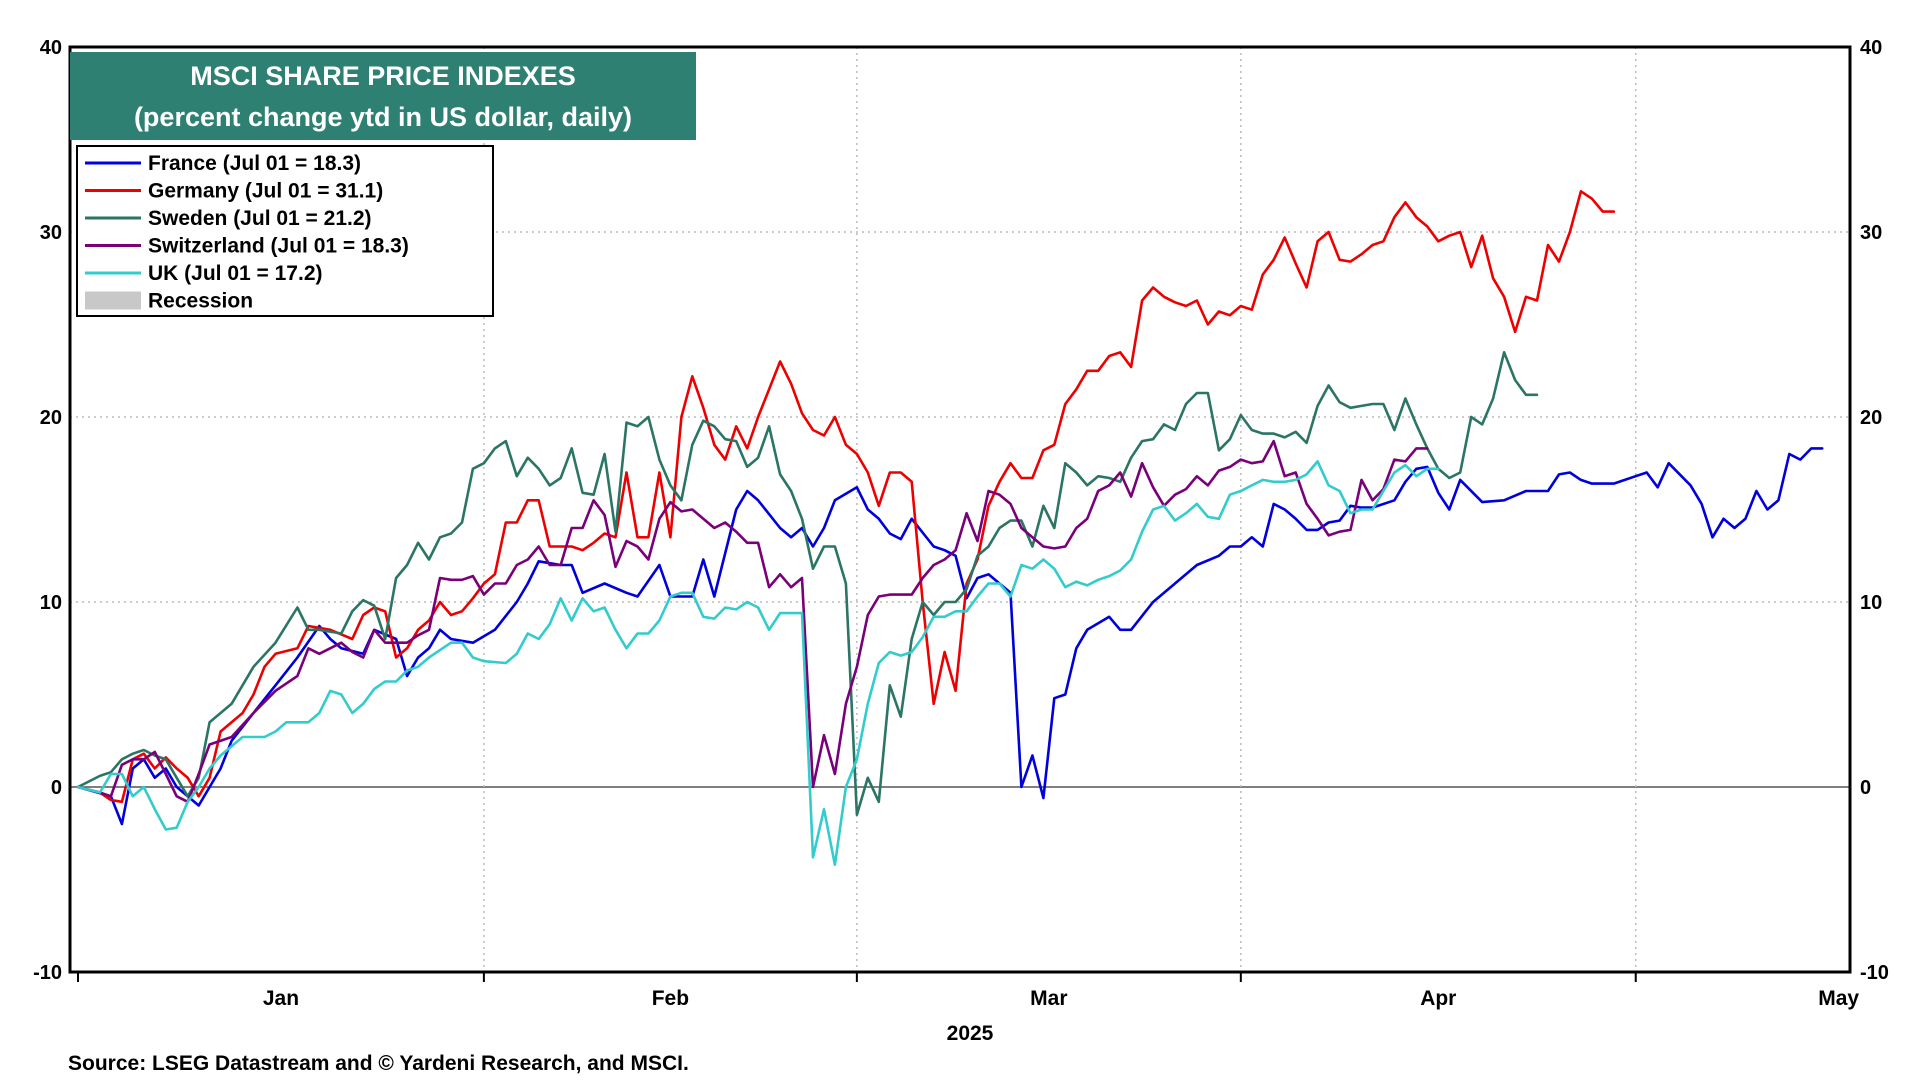  I want to click on chart-subtitle: (percent change ytd in US dollar, daily), so click(383, 117).